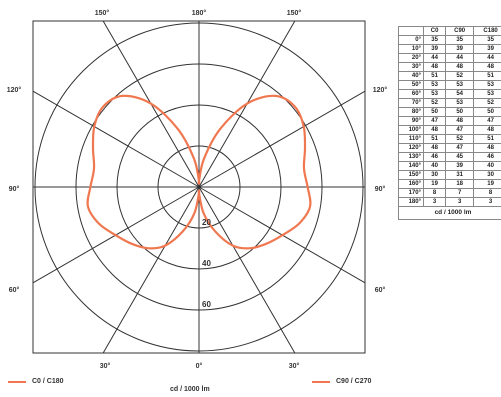 The width and height of the screenshot is (501, 397). I want to click on table-value-cell: 19, so click(434, 184).